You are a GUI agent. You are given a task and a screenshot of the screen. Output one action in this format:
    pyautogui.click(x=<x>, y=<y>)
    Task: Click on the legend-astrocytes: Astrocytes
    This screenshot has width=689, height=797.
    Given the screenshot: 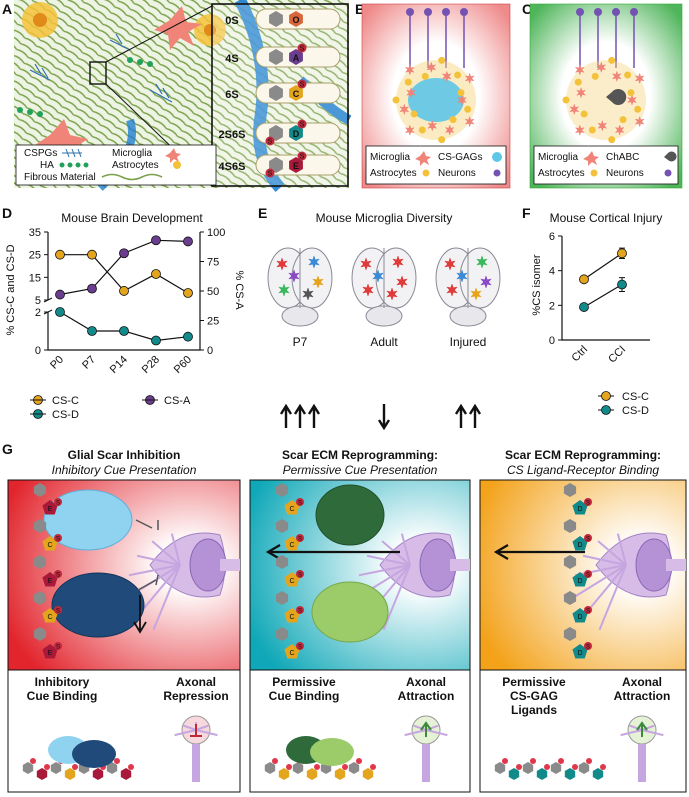 What is the action you would take?
    pyautogui.click(x=135, y=165)
    